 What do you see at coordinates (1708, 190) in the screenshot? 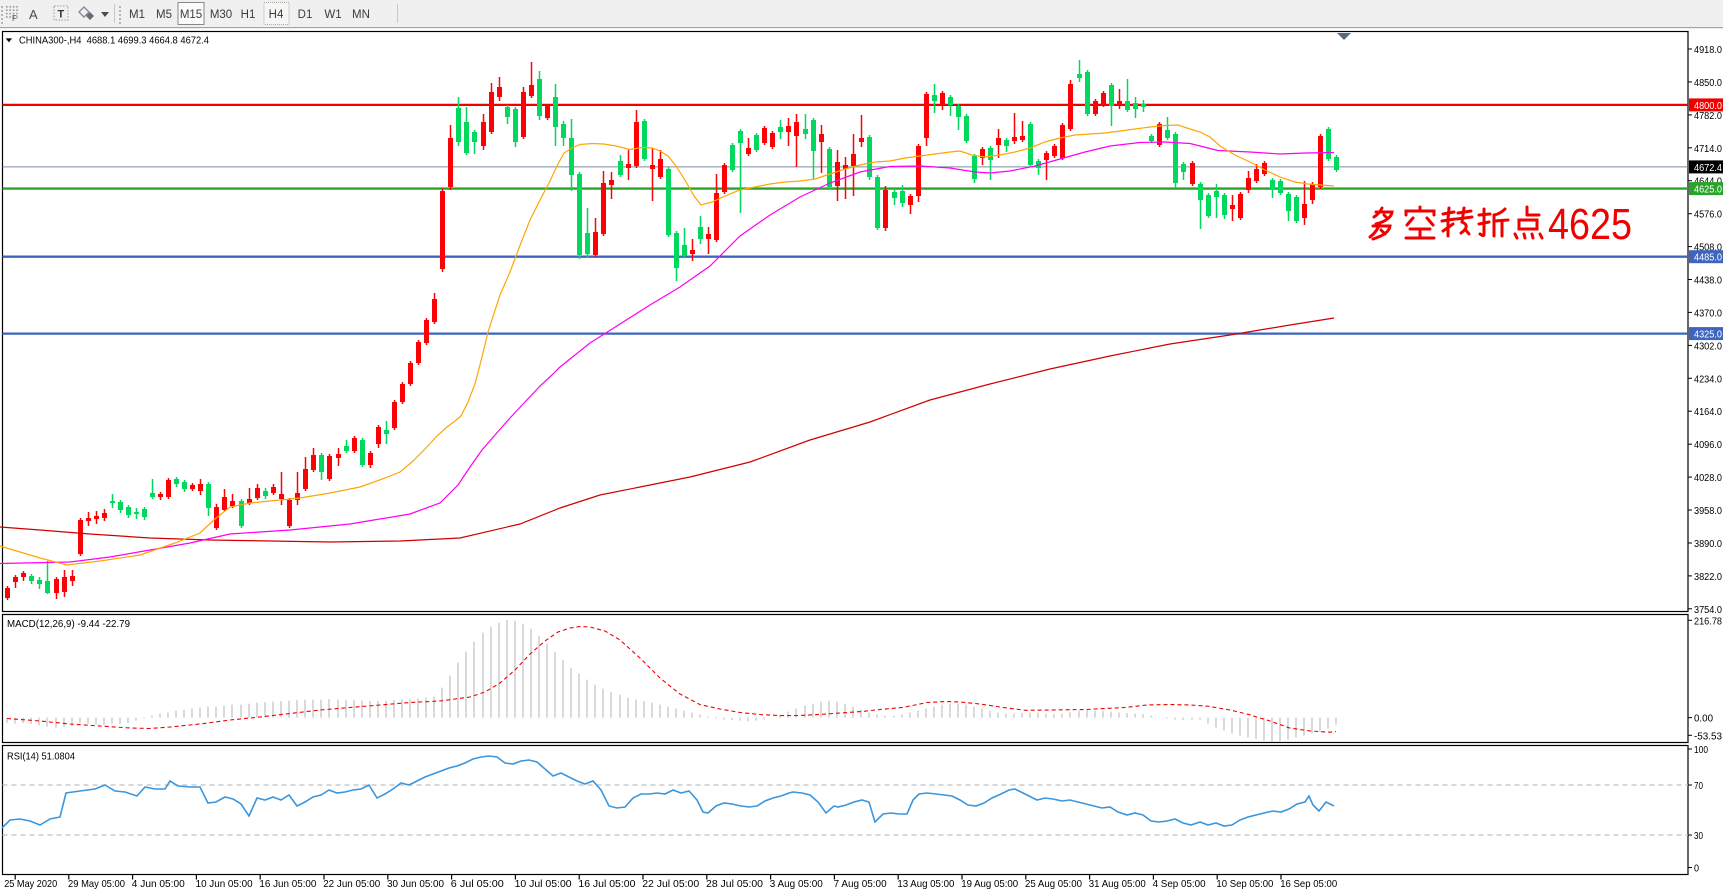
I see `svg-text: 4625.0` at bounding box center [1708, 190].